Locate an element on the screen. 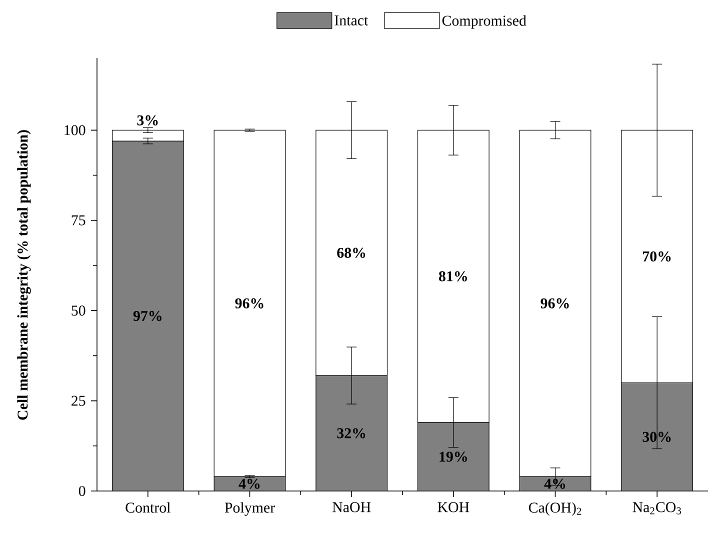 The height and width of the screenshot is (534, 716). y-tick-label: 75 is located at coordinates (79, 220).